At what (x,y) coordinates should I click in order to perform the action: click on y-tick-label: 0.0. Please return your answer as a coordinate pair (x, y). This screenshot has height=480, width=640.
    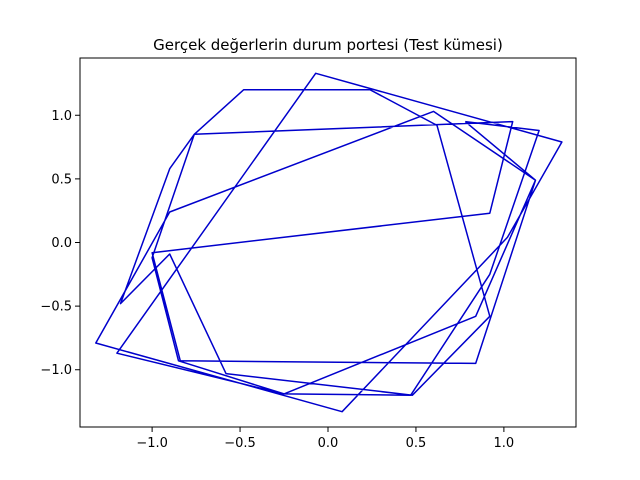
    Looking at the image, I should click on (61, 243).